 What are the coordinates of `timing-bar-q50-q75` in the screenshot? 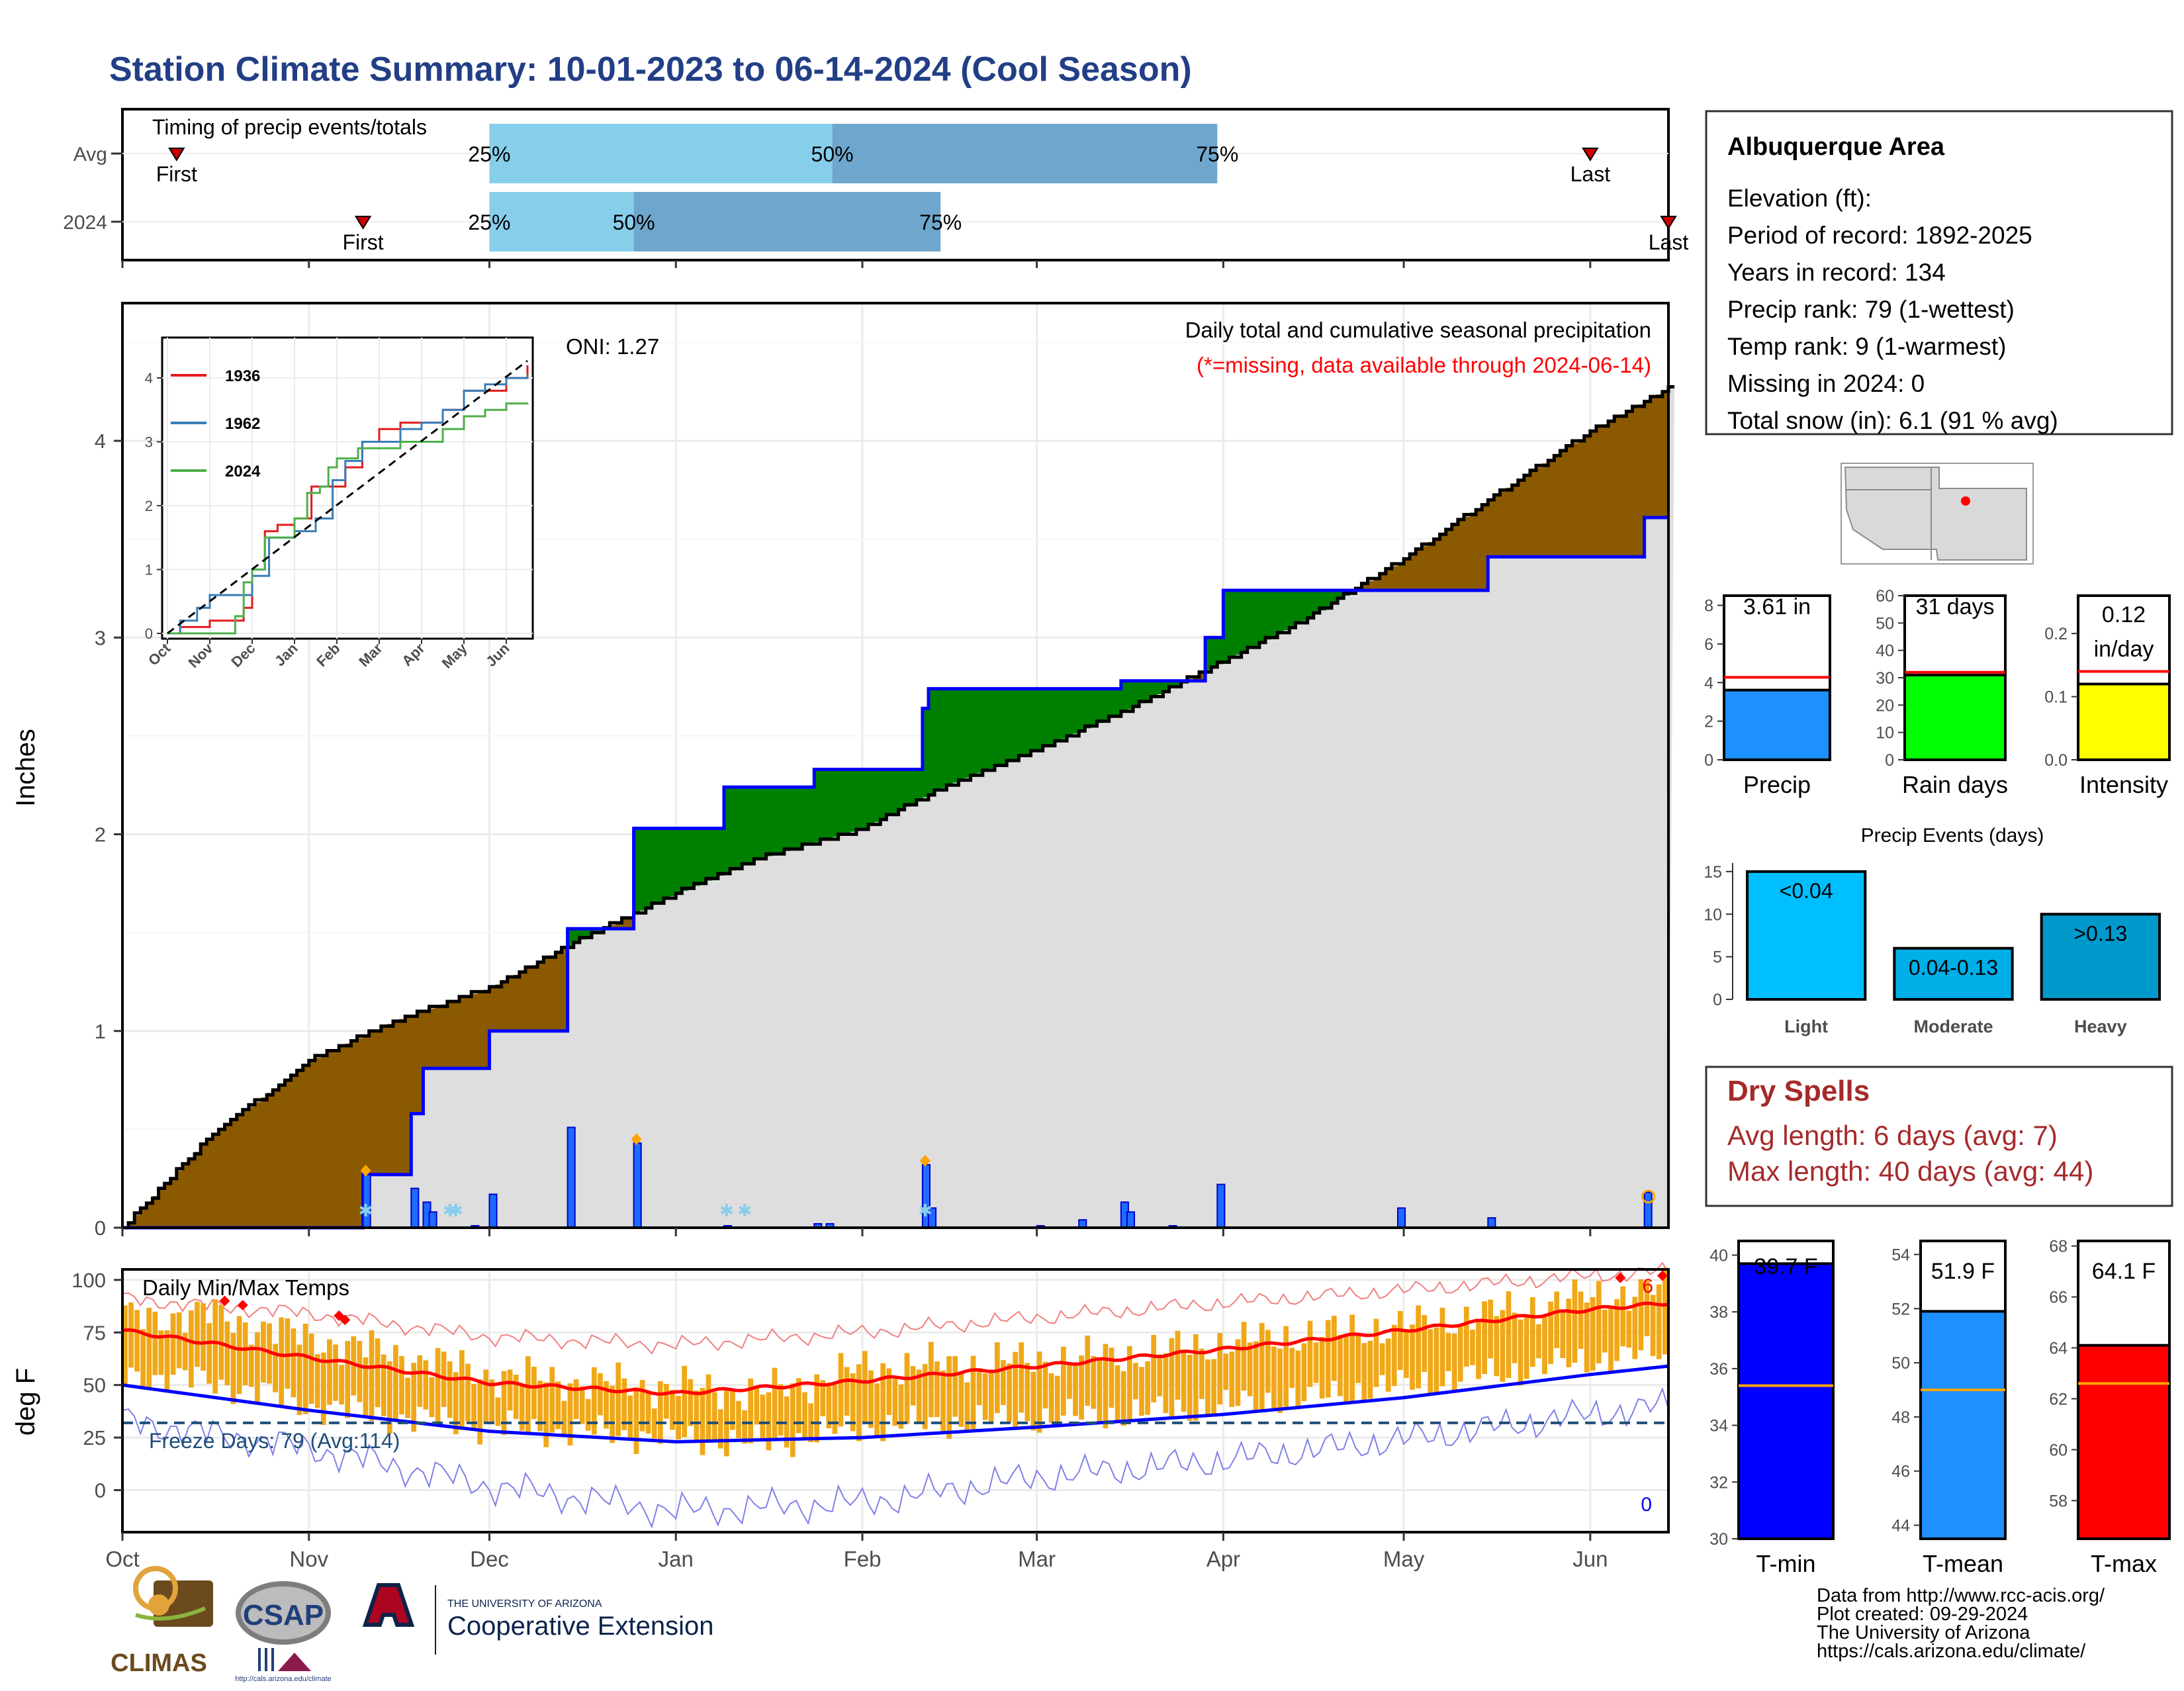 It's located at (1025, 153).